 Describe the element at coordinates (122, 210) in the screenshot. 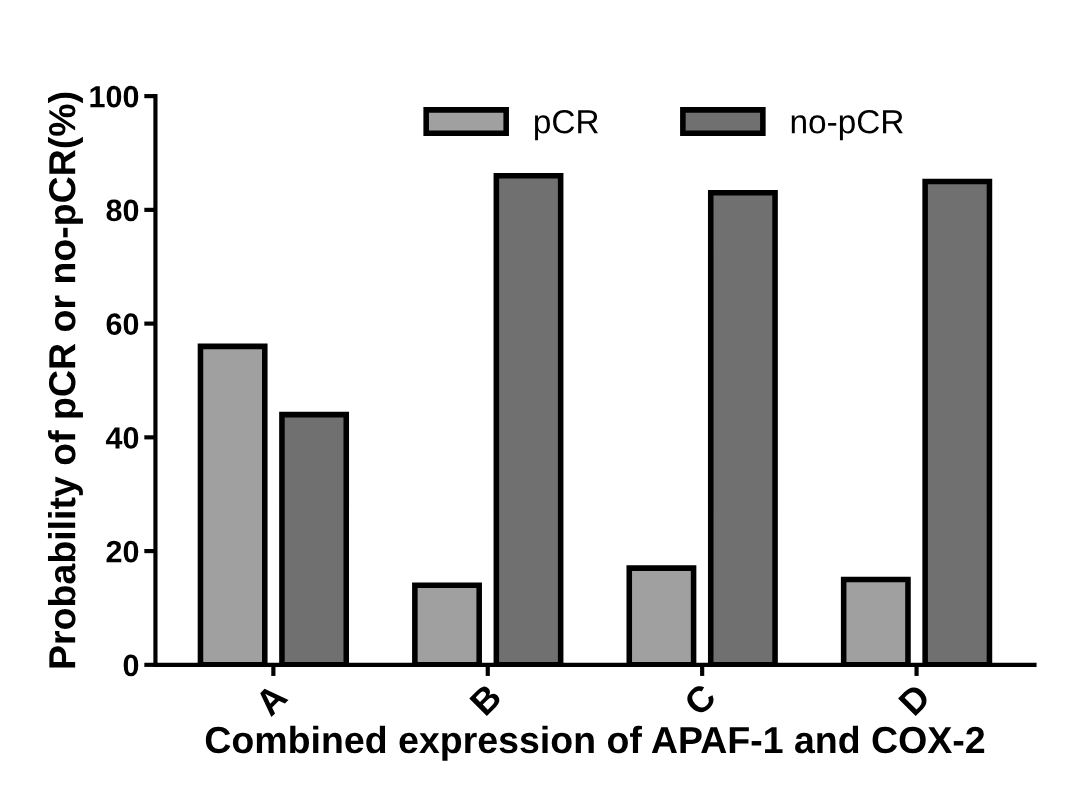

I see `y-tick-label: 80` at that location.